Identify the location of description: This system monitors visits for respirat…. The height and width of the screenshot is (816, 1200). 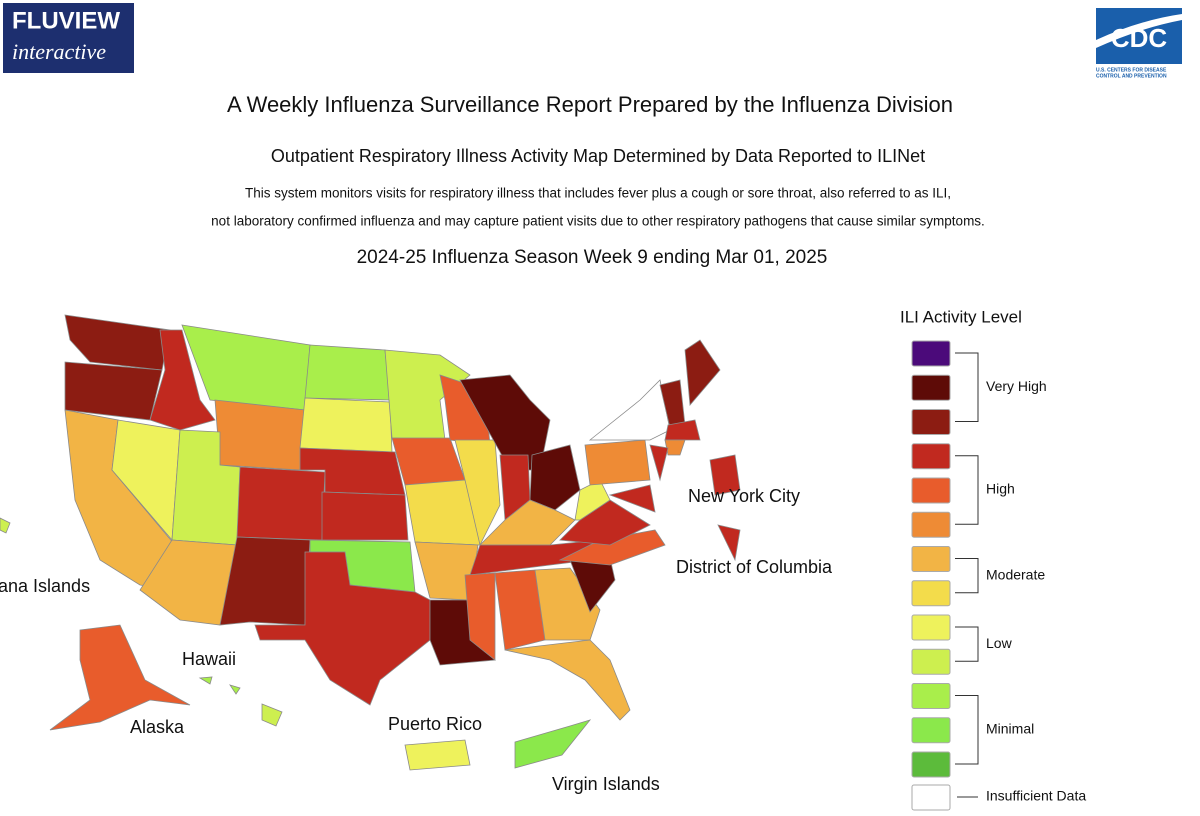
(598, 193).